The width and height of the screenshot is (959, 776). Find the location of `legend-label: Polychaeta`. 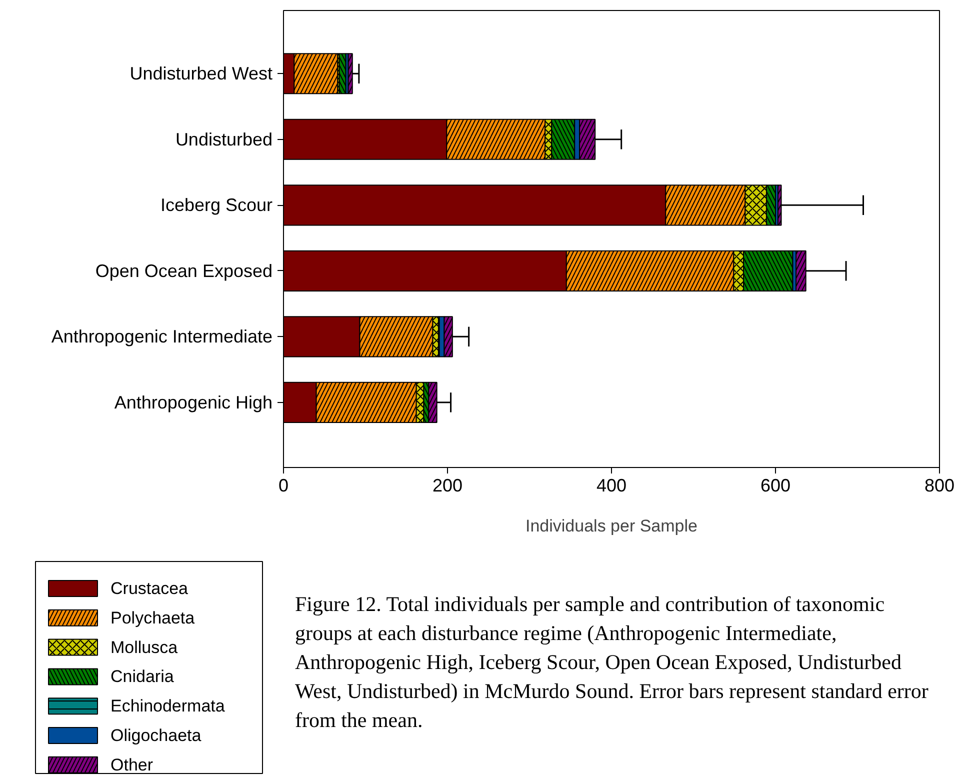

legend-label: Polychaeta is located at coordinates (153, 618).